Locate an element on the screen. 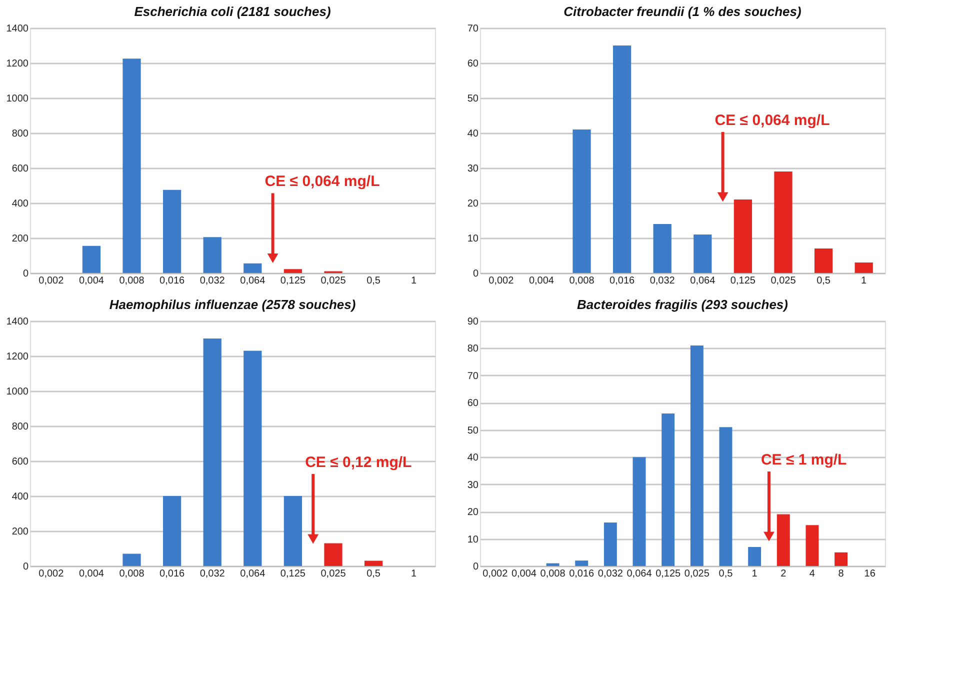  chart-title: Haemophilus influenzae (2578 souches) is located at coordinates (232, 304).